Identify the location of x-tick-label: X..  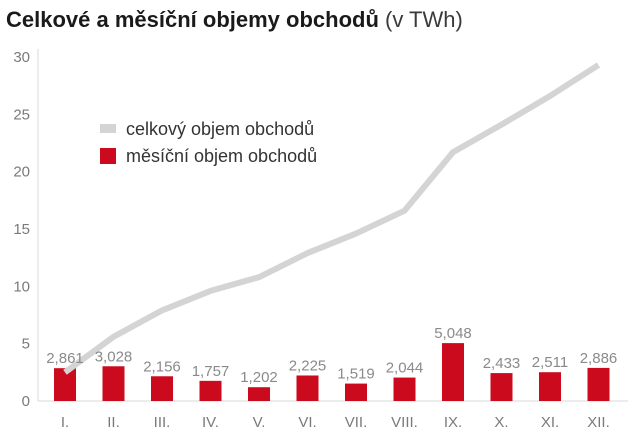
(501, 422).